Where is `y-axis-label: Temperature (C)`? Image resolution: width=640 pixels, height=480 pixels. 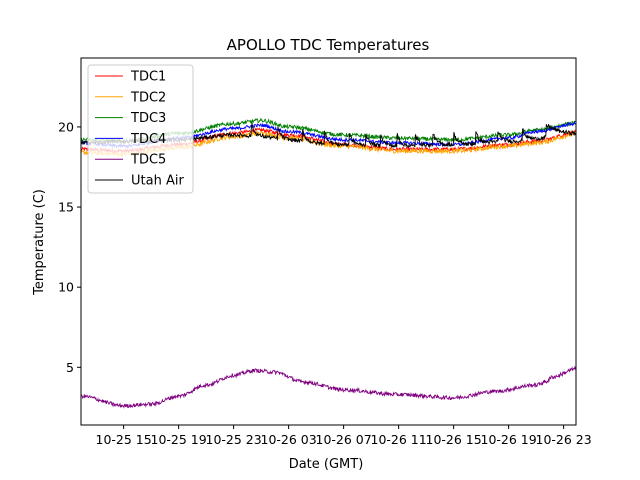 y-axis-label: Temperature (C) is located at coordinates (39, 242).